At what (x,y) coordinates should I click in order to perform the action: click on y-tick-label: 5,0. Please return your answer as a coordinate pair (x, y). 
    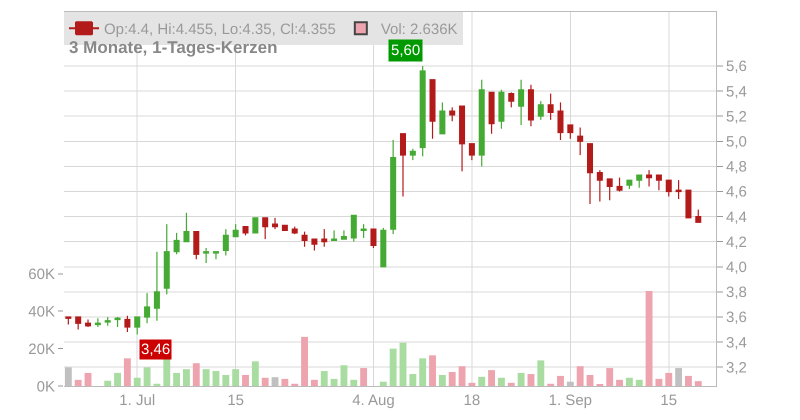
    Looking at the image, I should click on (736, 142).